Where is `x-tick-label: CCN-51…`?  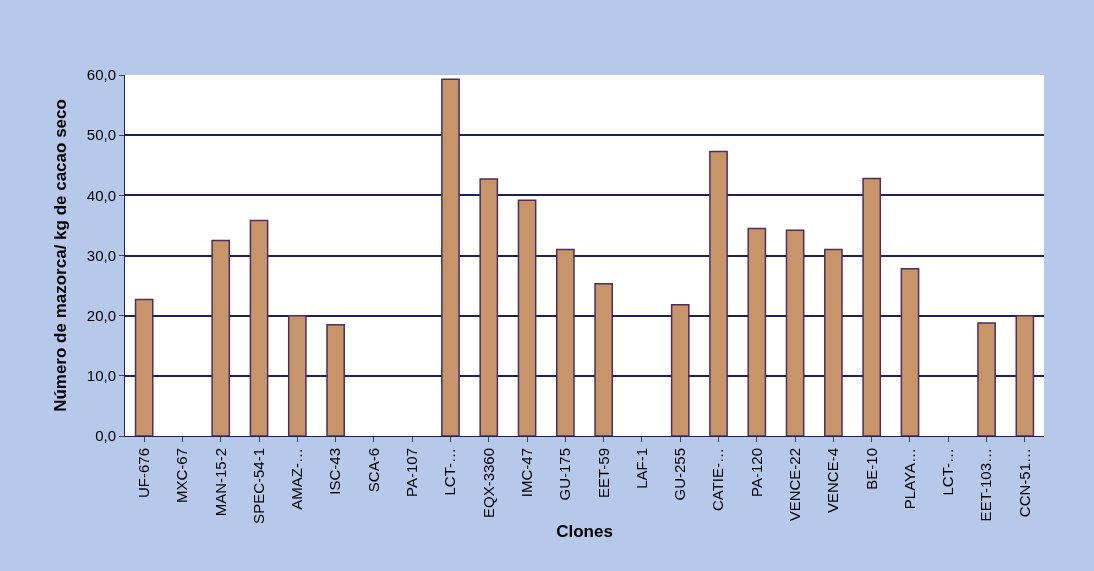 x-tick-label: CCN-51… is located at coordinates (1024, 483).